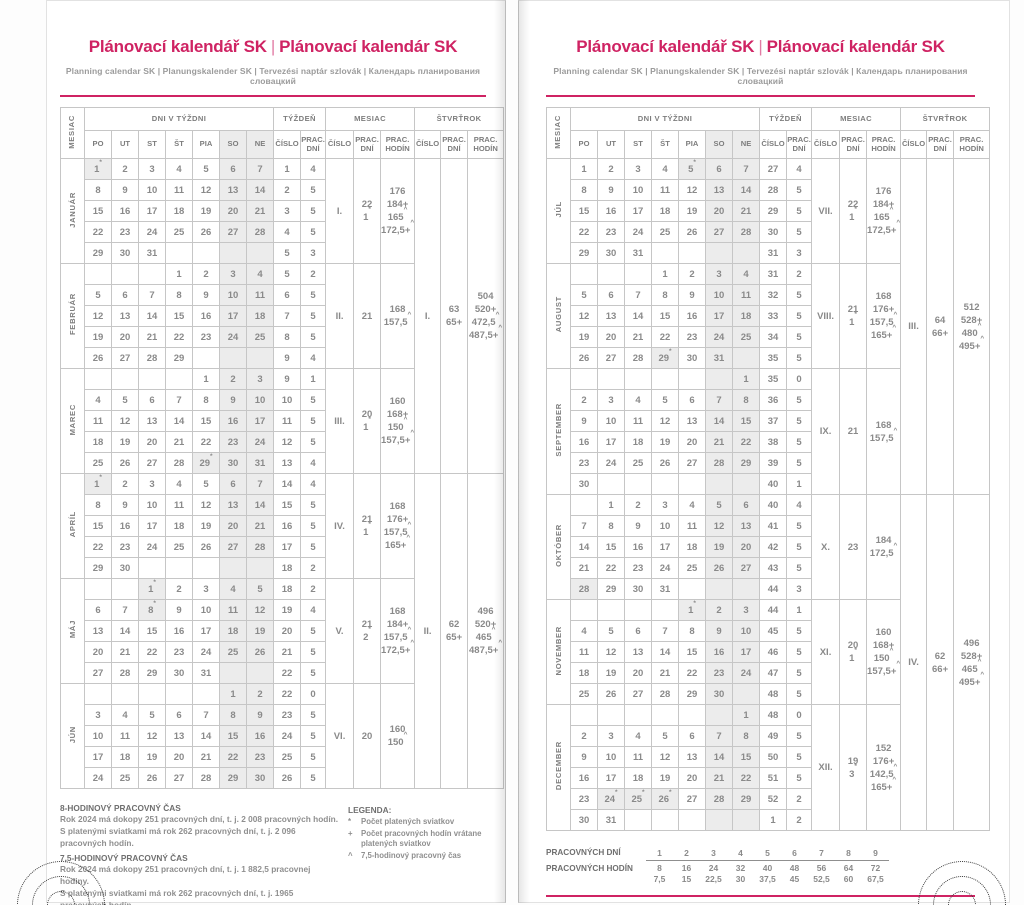  What do you see at coordinates (206, 295) in the screenshot?
I see `day-cell: 9` at bounding box center [206, 295].